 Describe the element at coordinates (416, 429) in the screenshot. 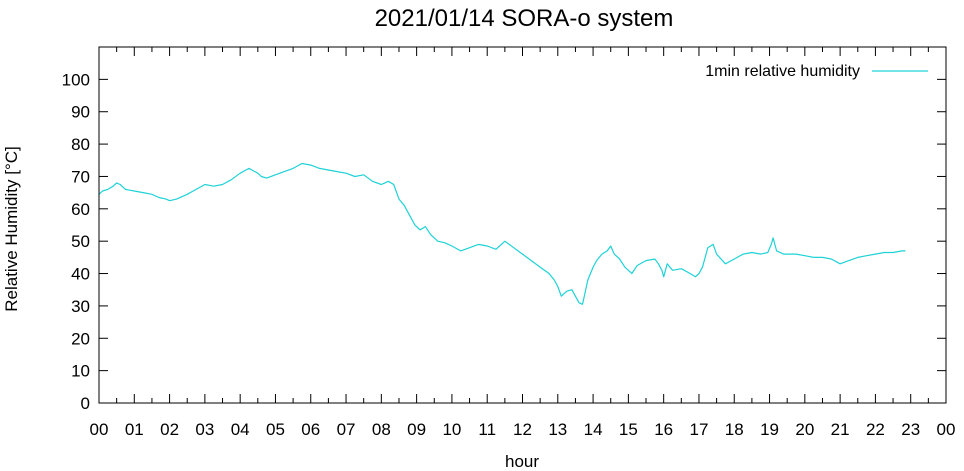

I see `x-tick-label: 09` at that location.